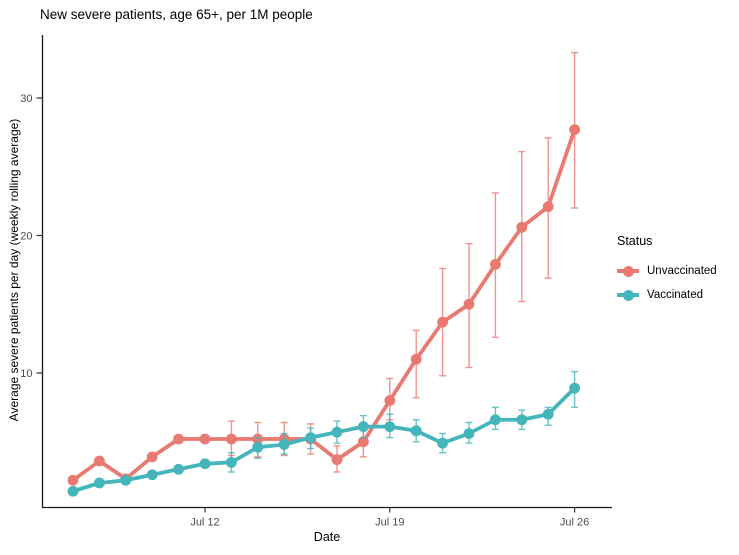 The image size is (739, 555). I want to click on legend: Status Unvaccinated Vaccinated, so click(667, 271).